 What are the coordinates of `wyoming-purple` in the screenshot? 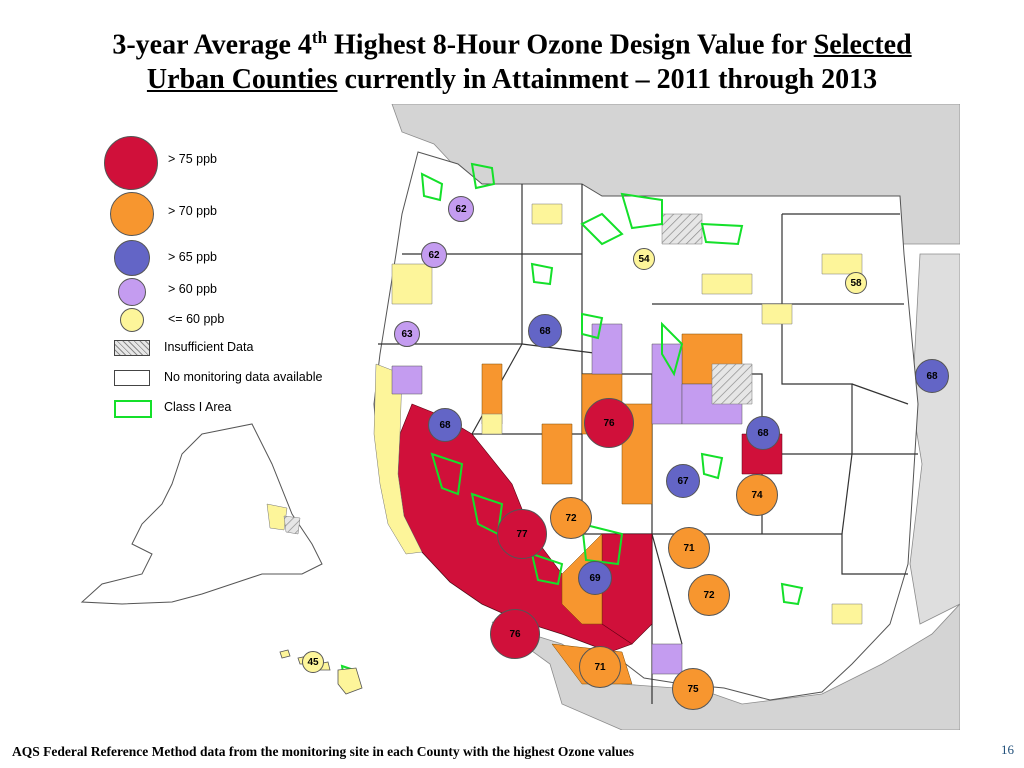 It's located at (667, 384).